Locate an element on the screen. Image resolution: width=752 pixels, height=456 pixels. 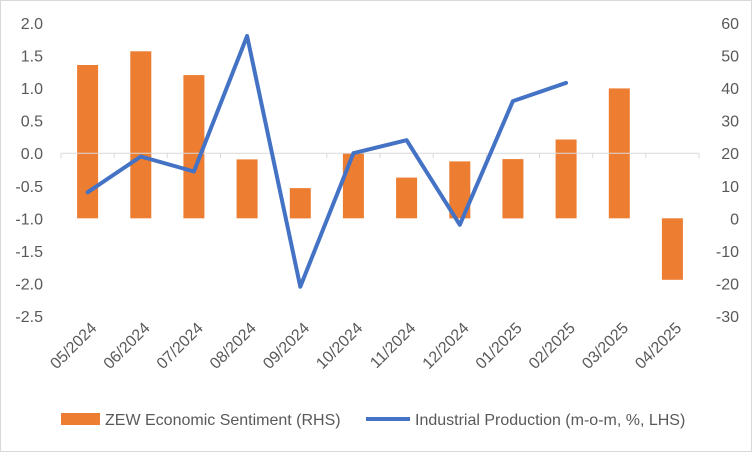
x-axis-tick-label: 03/2025 is located at coordinates (605, 346).